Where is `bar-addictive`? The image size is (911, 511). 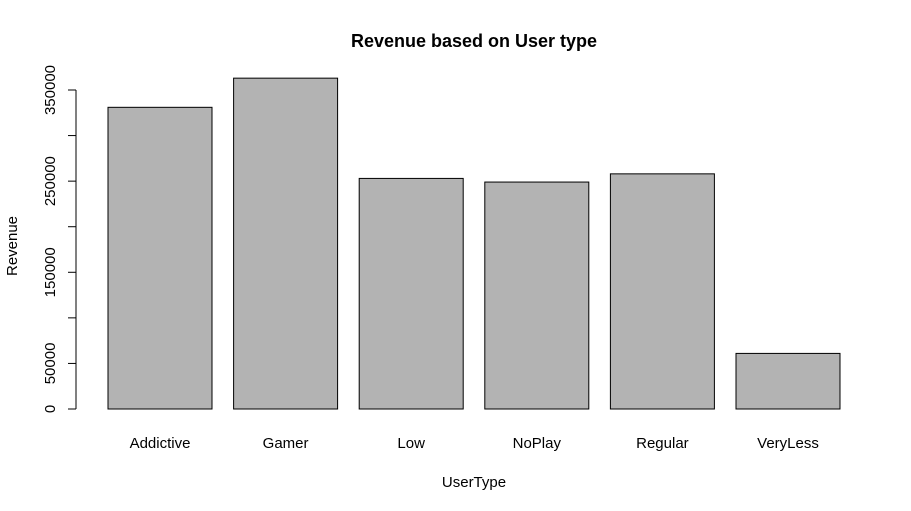
bar-addictive is located at coordinates (160, 258).